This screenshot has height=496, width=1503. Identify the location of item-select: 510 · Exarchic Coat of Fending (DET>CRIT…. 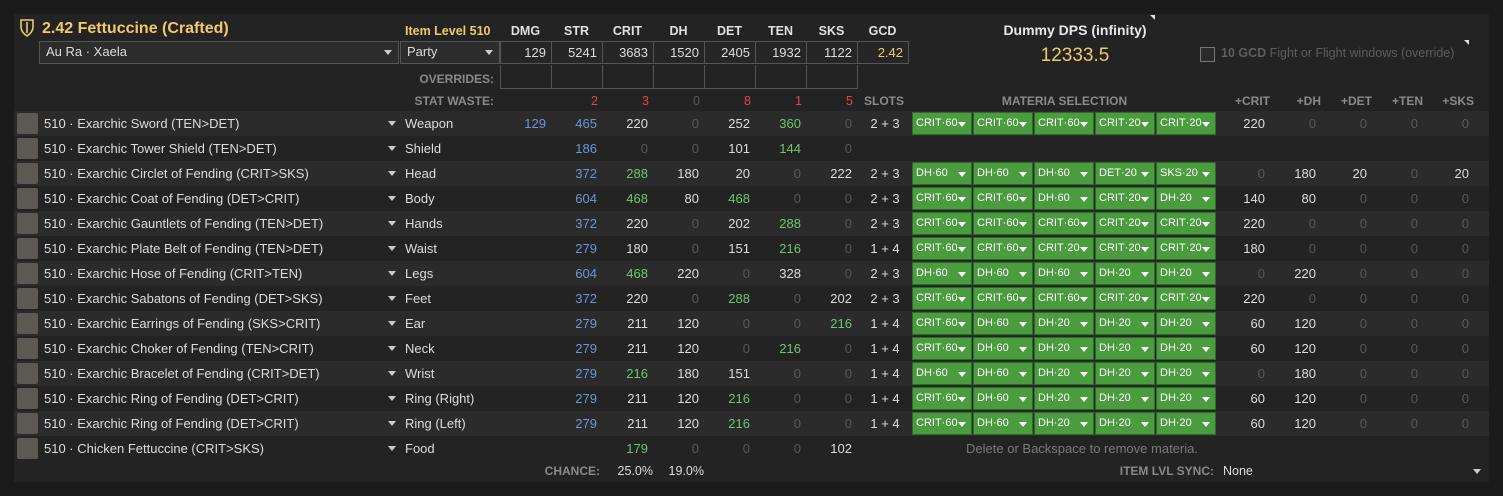
(172, 198).